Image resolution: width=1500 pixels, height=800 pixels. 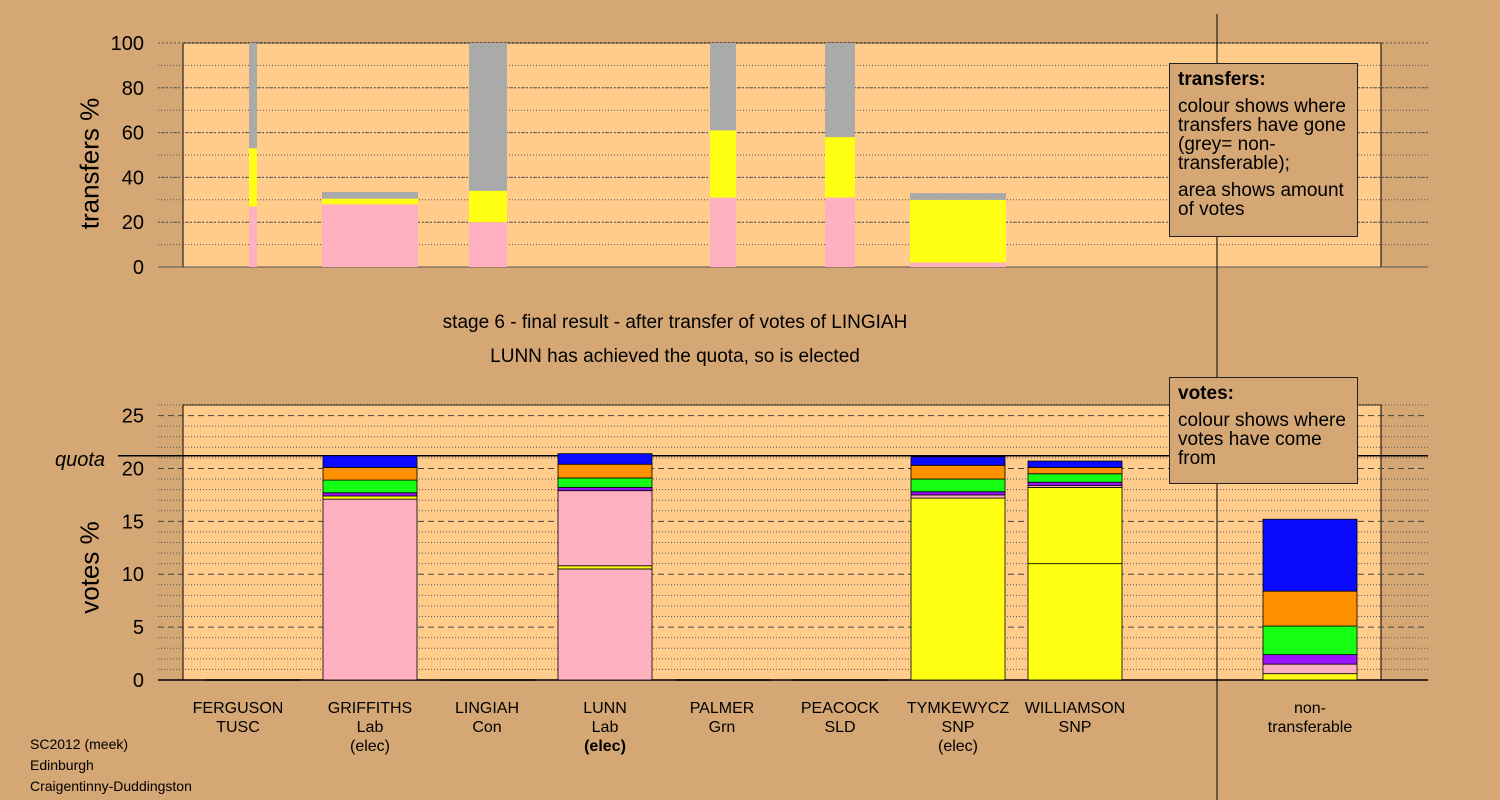 I want to click on quota-label: quota, so click(x=80, y=460).